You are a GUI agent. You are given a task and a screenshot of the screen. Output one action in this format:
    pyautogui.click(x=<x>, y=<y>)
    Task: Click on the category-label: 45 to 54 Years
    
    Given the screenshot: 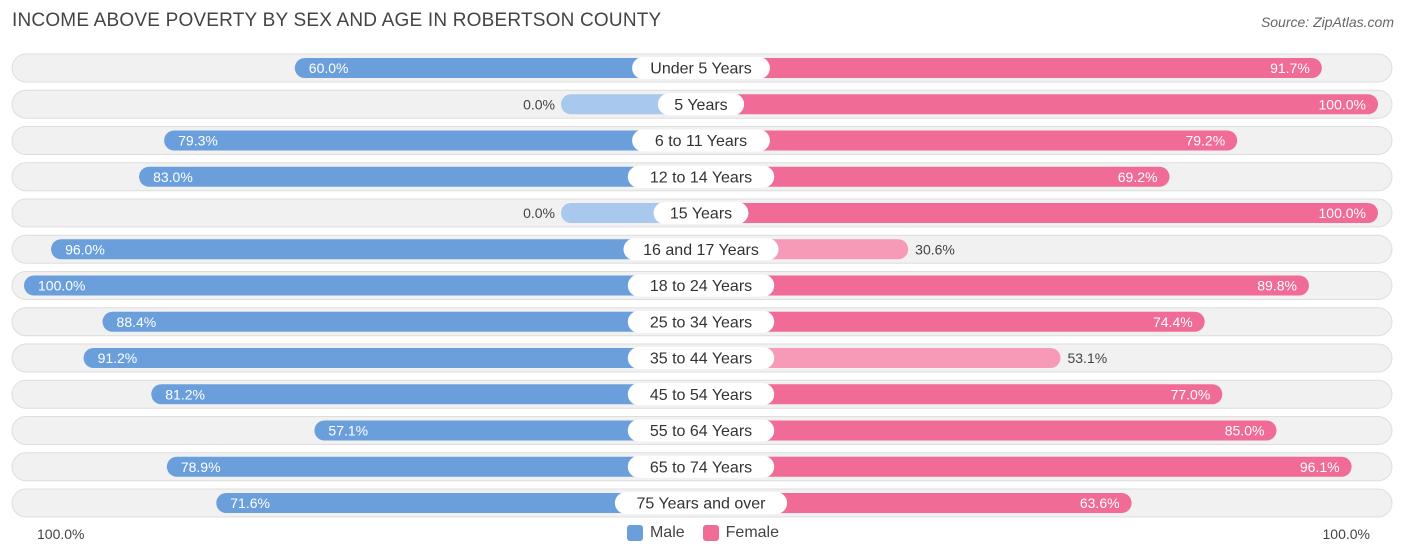 What is the action you would take?
    pyautogui.click(x=701, y=395)
    